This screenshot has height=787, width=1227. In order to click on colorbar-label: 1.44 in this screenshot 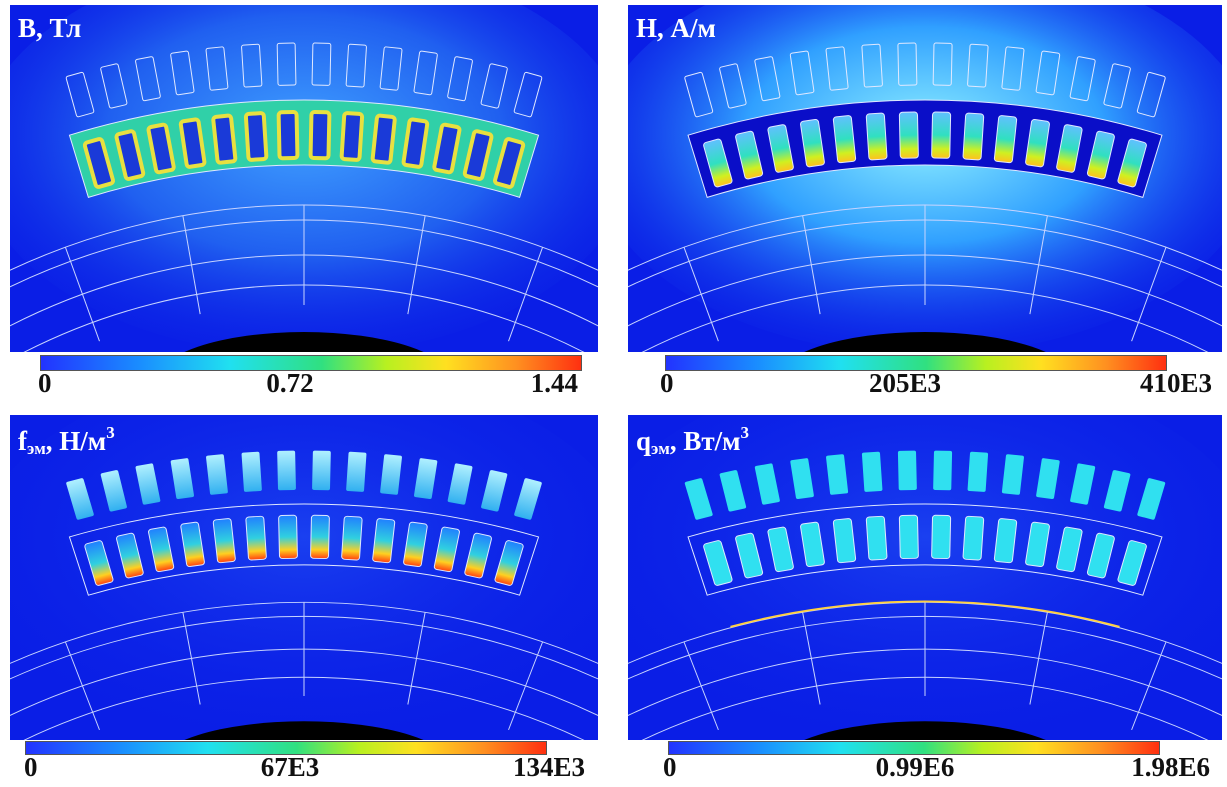, I will do `click(554, 383)`.